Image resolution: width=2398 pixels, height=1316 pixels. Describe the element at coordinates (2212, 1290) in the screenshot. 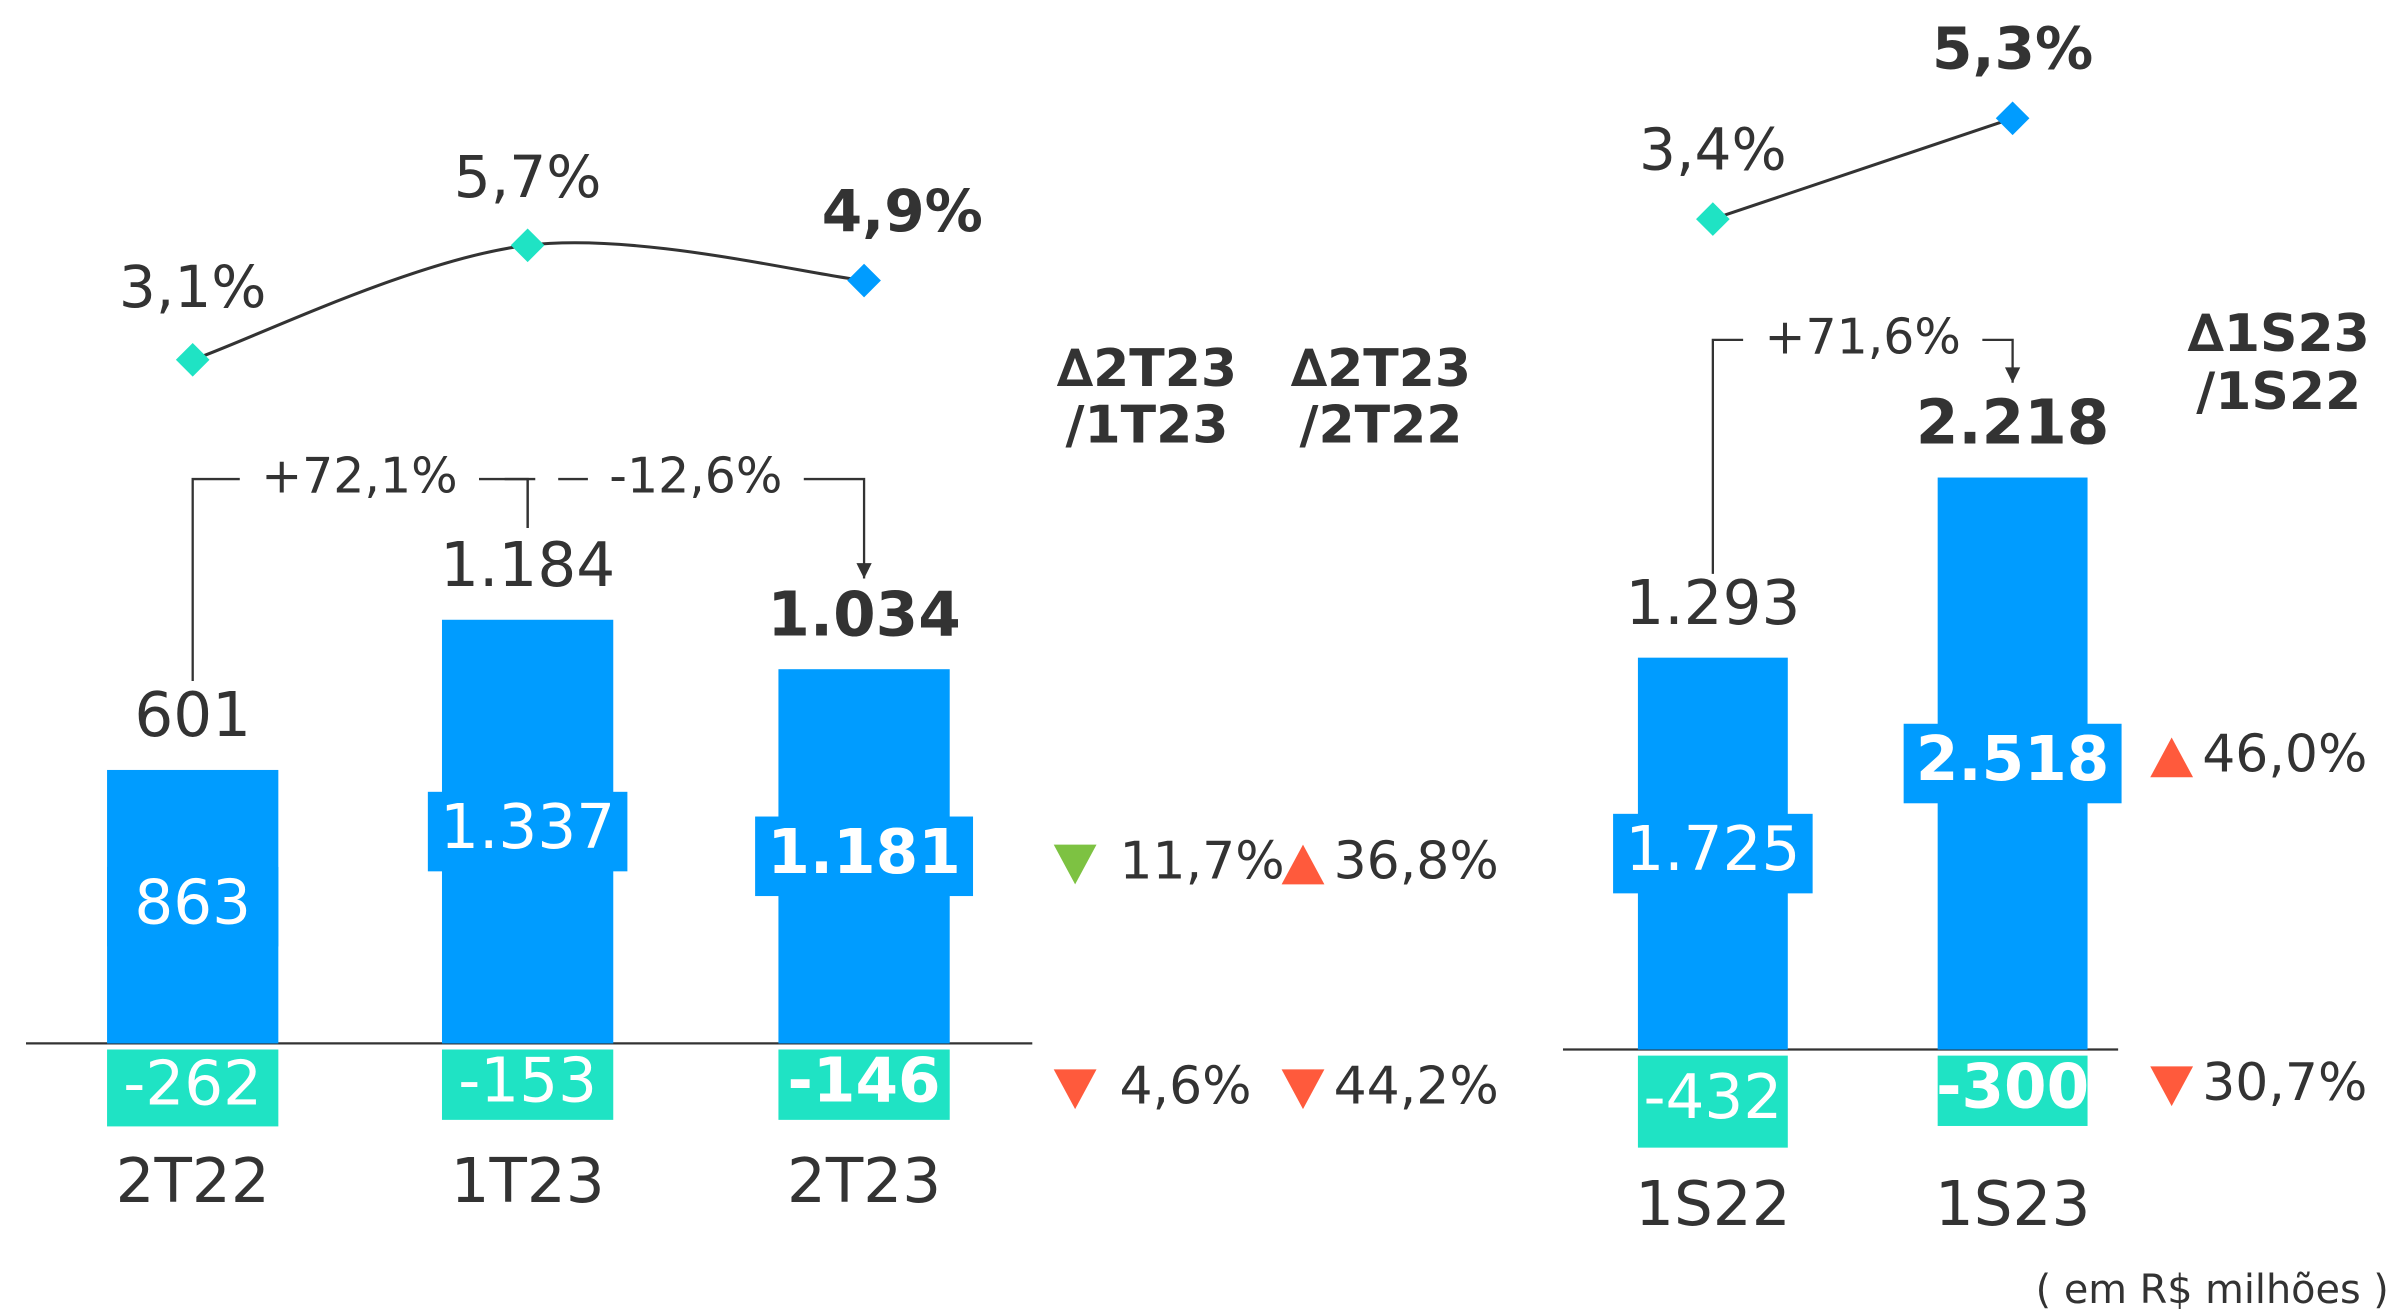

I see `footnote: ( em R$ milhões )` at that location.